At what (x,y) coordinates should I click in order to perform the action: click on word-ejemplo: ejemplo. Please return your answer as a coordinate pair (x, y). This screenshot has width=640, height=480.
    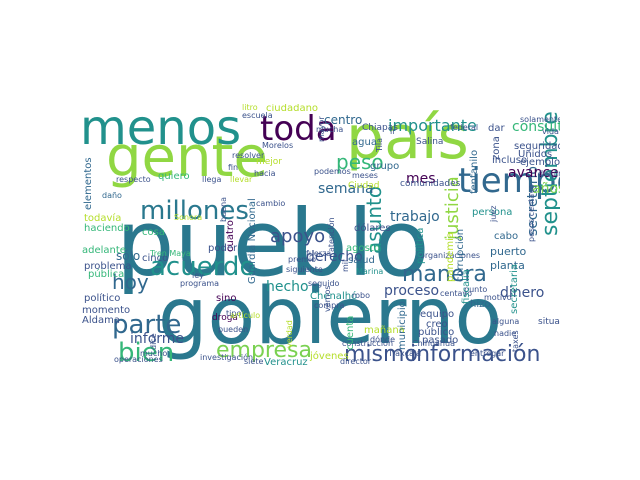
    Looking at the image, I should click on (540, 162).